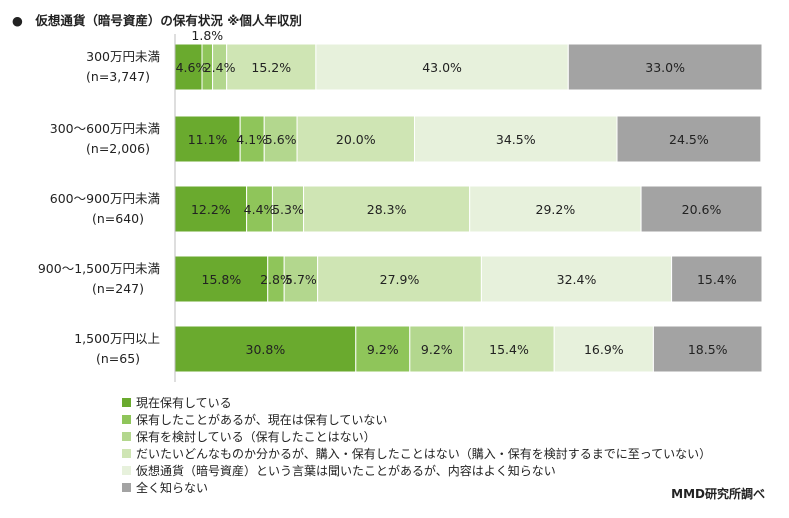 The image size is (789, 518). I want to click on data-label: 15.8%, so click(222, 279).